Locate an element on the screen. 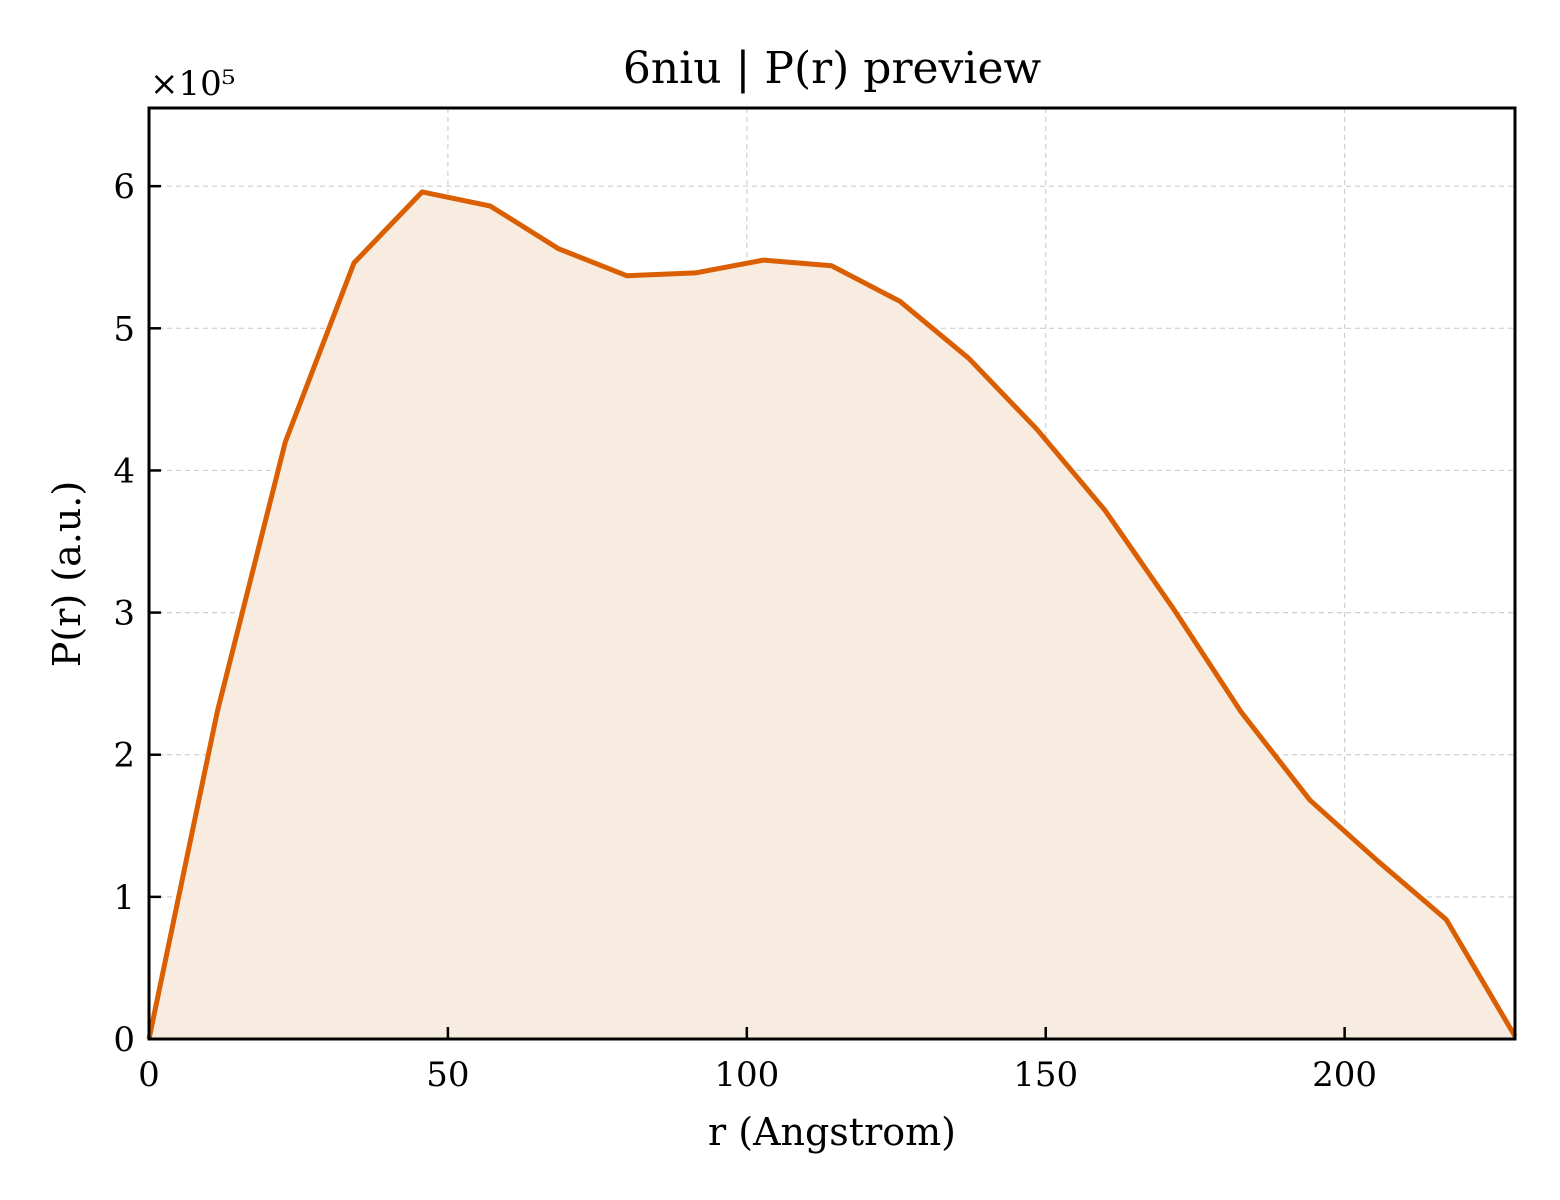  x-tick-label: 0 is located at coordinates (149, 1075).